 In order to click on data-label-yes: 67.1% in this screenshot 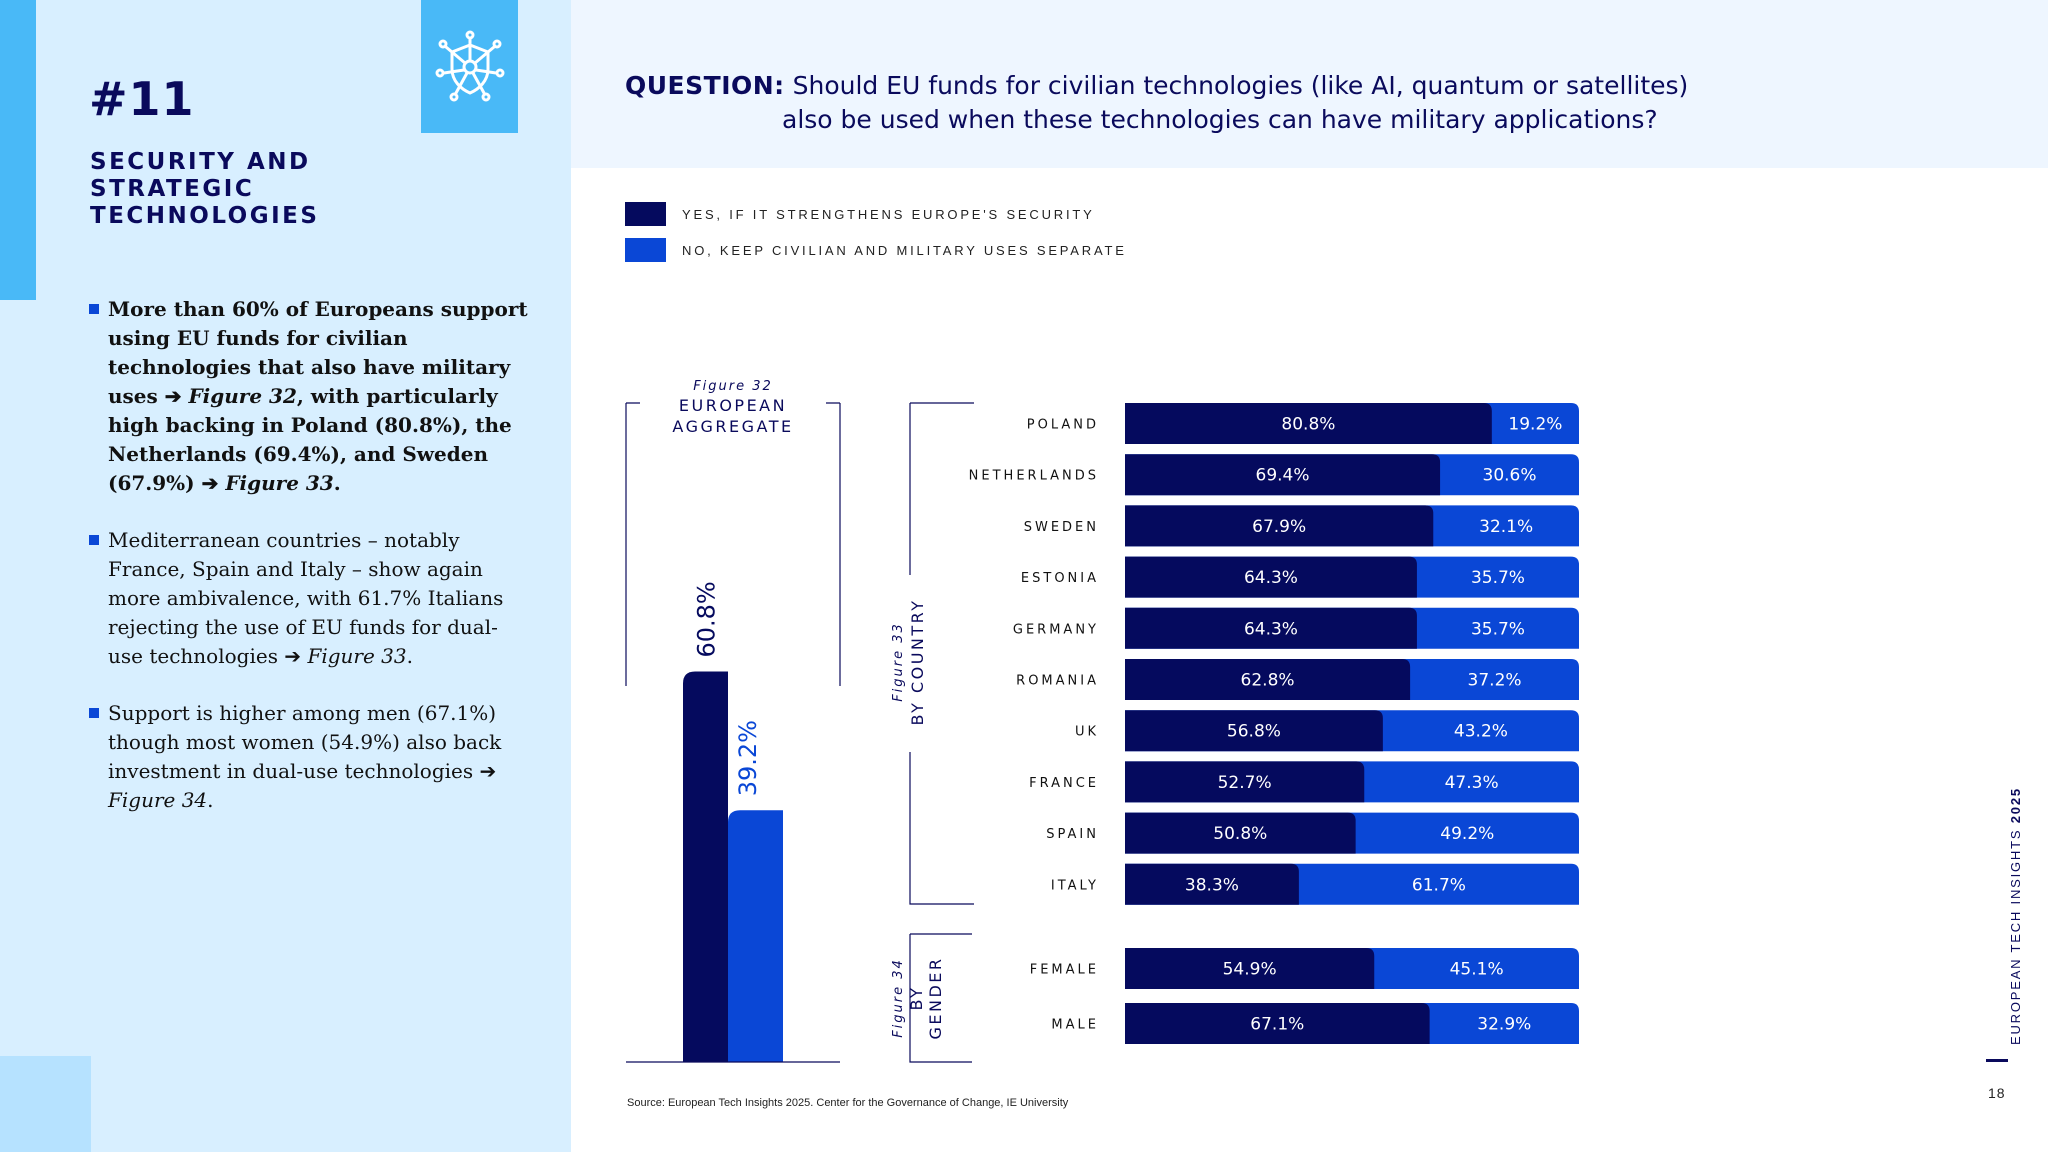, I will do `click(1277, 1025)`.